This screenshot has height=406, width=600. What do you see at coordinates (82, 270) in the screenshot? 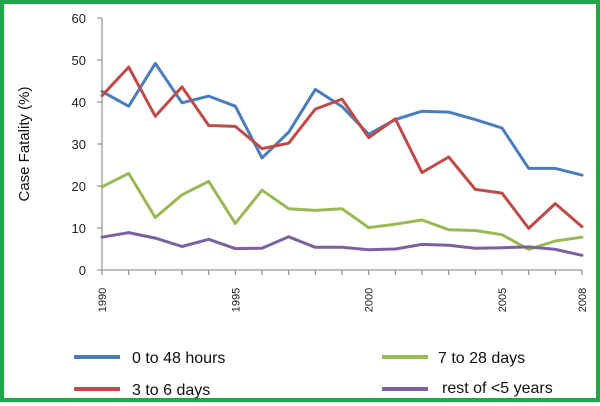
I see `y-tick-label: 0` at bounding box center [82, 270].